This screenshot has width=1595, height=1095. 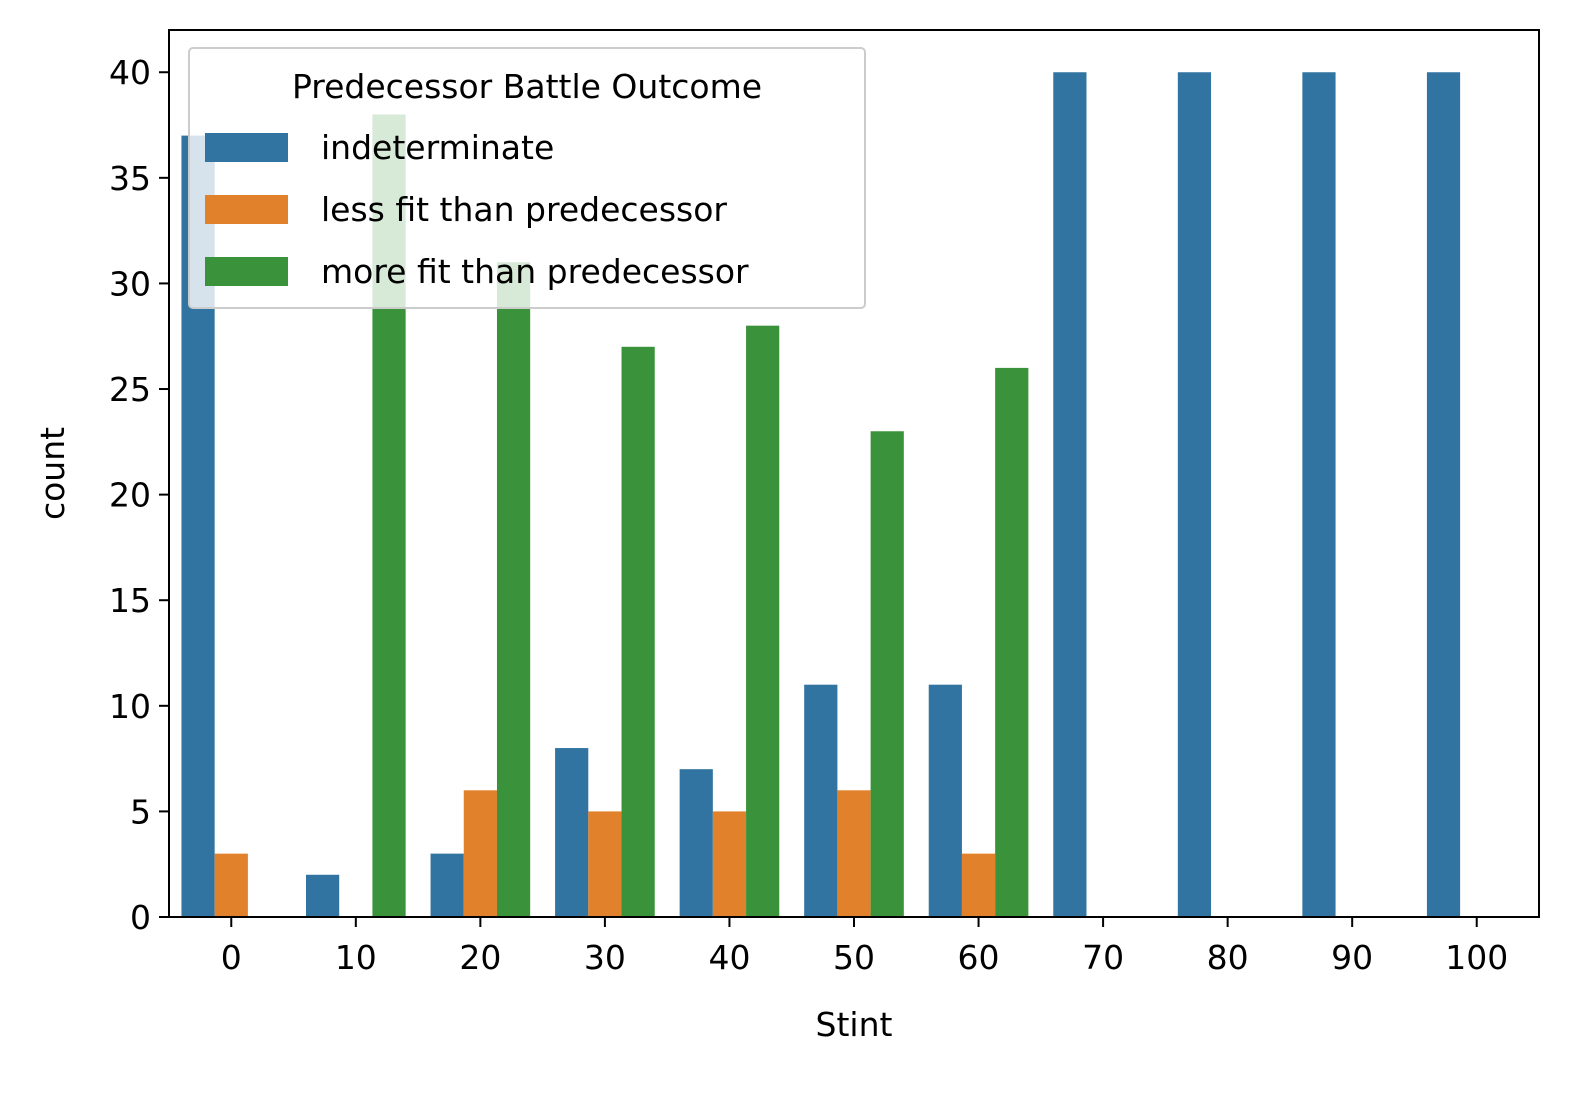 I want to click on y-tick-label: 0, so click(x=140, y=917).